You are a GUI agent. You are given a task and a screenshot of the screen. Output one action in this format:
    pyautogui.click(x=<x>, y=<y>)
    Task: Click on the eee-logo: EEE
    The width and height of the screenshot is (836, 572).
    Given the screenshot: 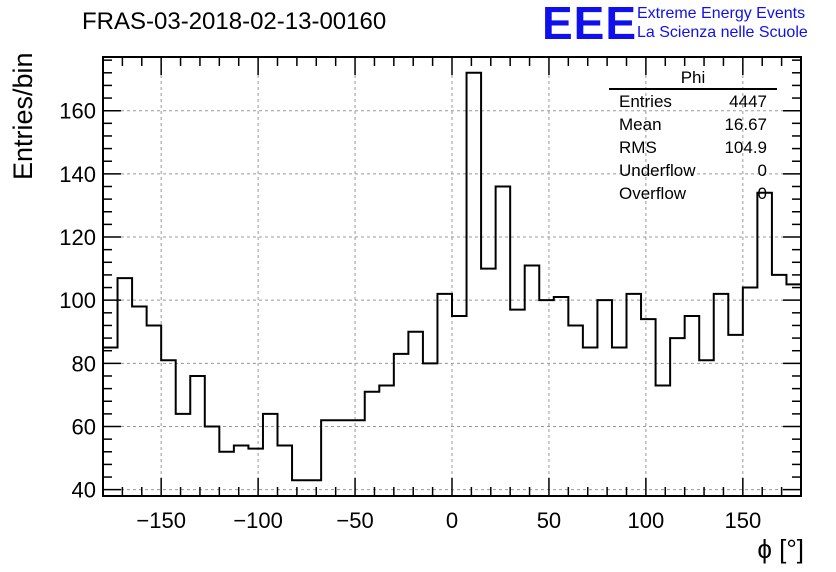 What is the action you would take?
    pyautogui.click(x=590, y=24)
    